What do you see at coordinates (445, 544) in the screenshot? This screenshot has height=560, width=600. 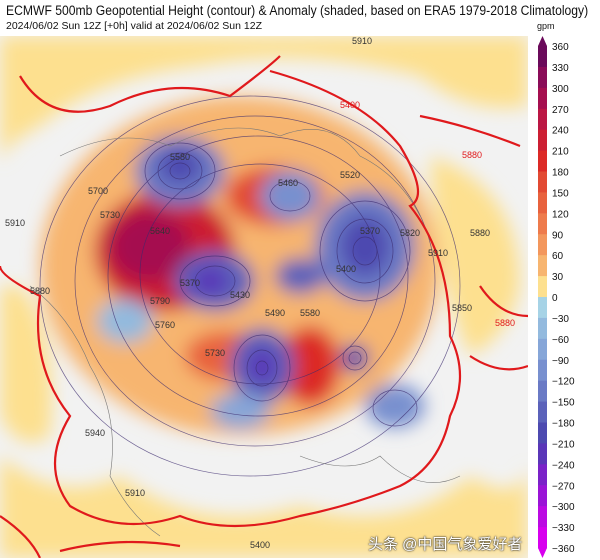 I see `watermark: 头条 @中国气象爱好者` at bounding box center [445, 544].